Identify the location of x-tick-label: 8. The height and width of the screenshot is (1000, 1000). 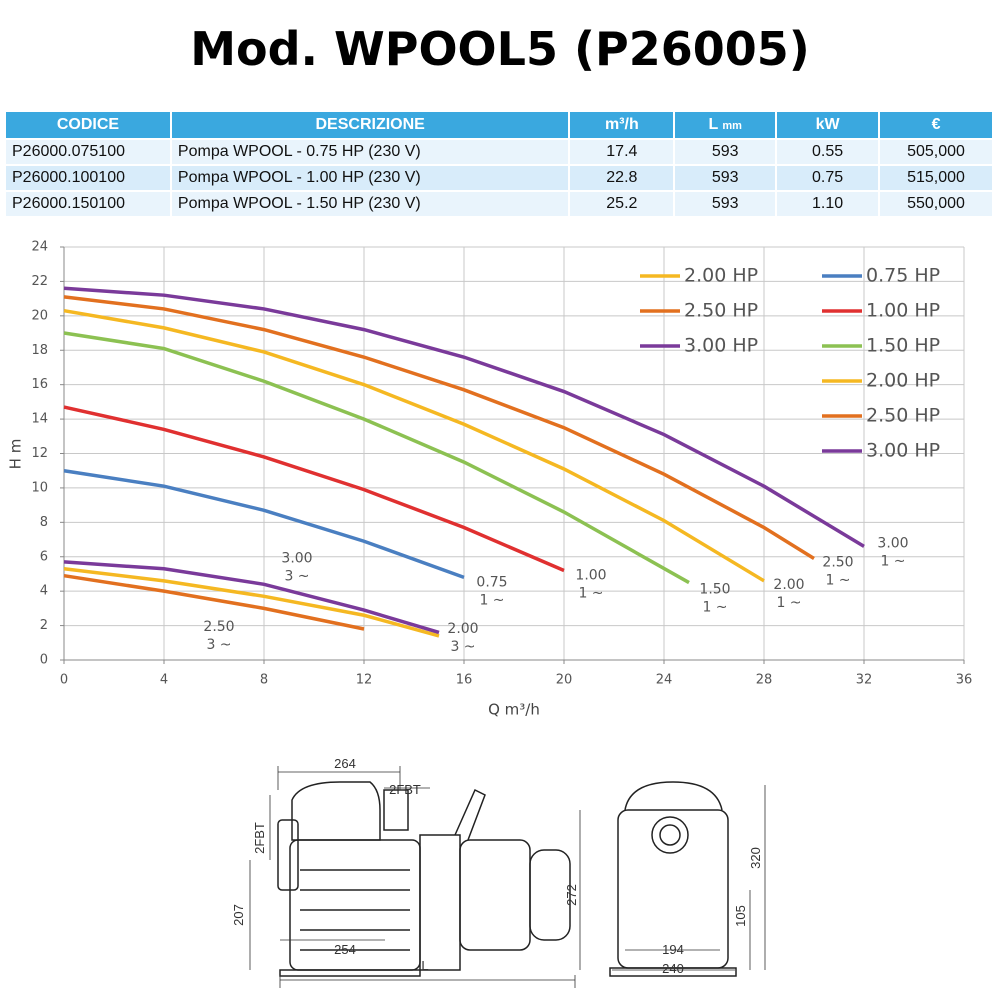
(264, 680).